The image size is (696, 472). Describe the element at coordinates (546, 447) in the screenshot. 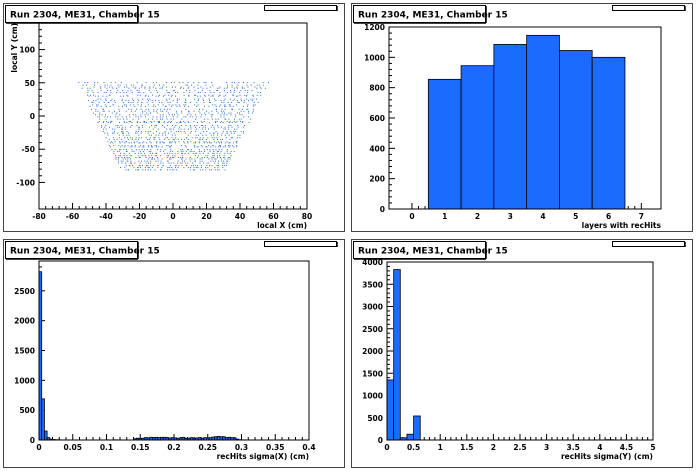

I see `x-tick-label: 3` at that location.